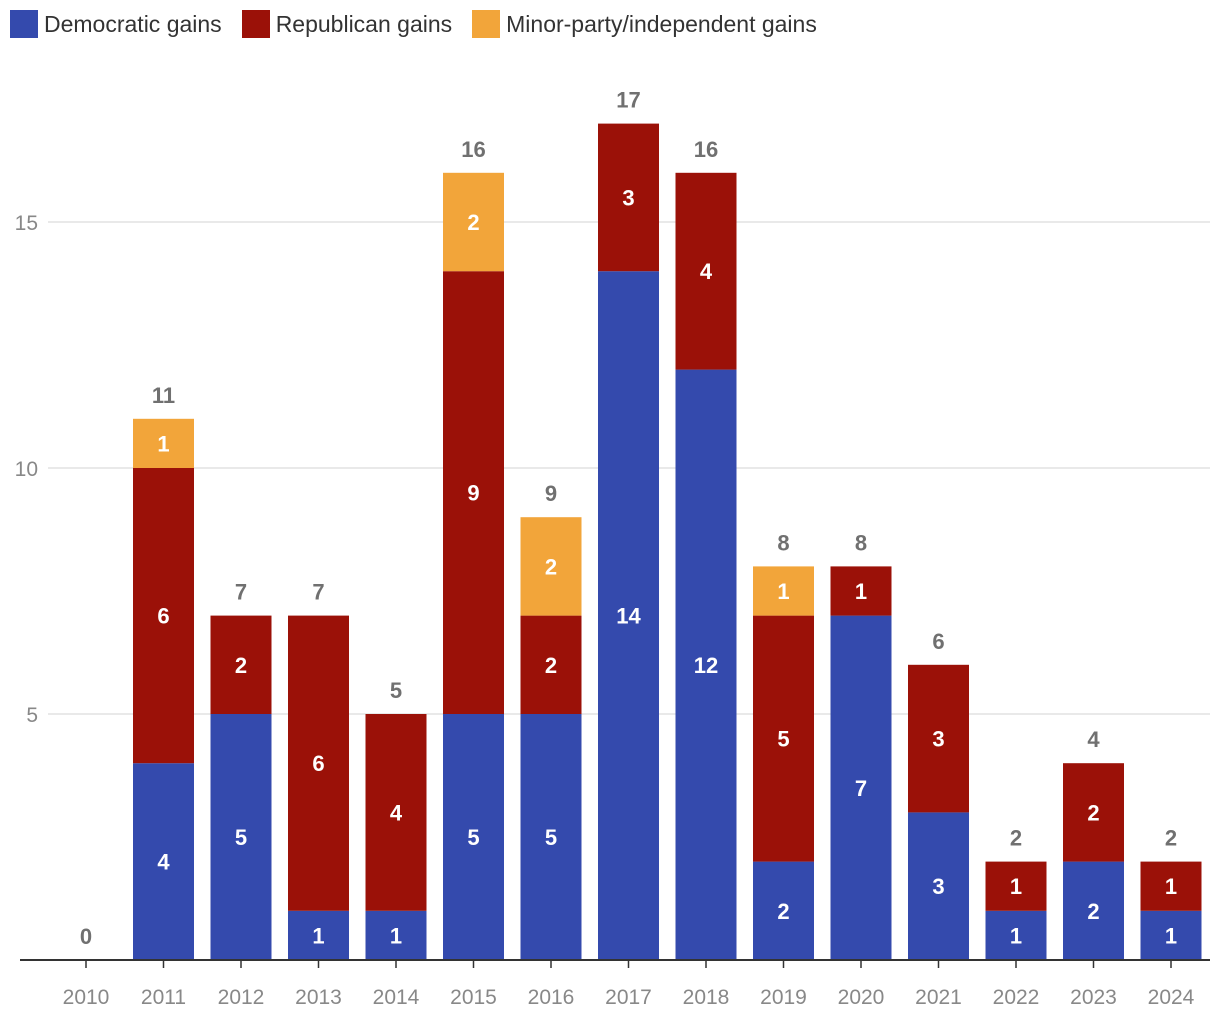 The width and height of the screenshot is (1220, 1020). What do you see at coordinates (163, 395) in the screenshot?
I see `total-label-2011: 11` at bounding box center [163, 395].